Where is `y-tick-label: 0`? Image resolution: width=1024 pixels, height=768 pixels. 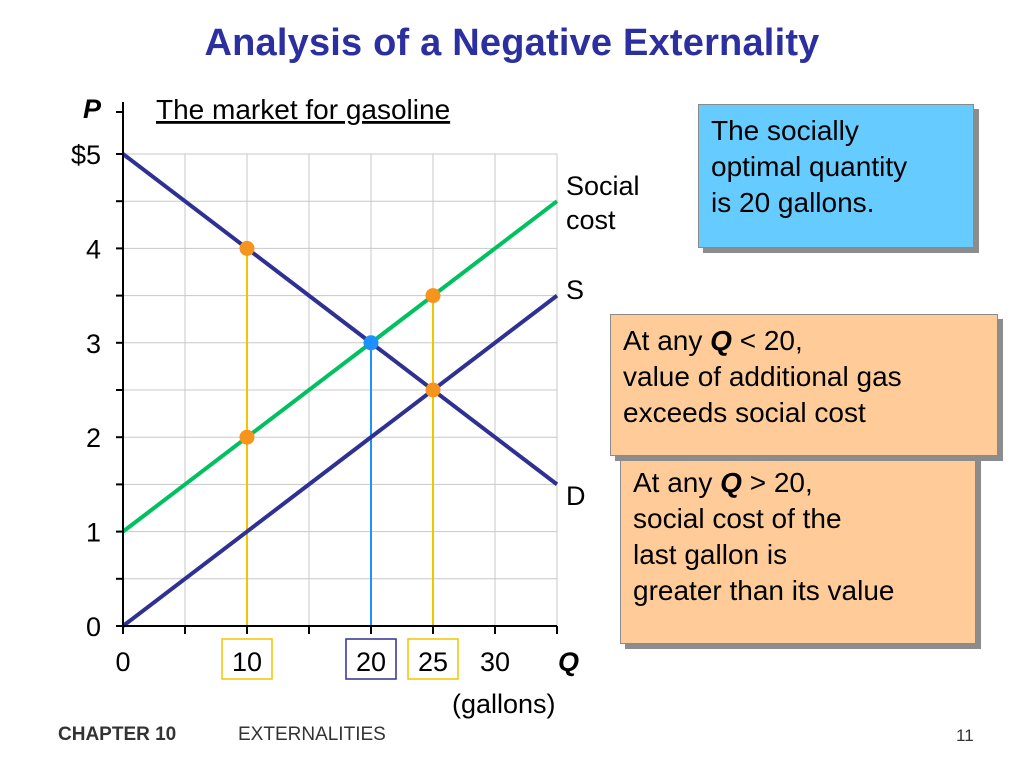
y-tick-label: 0 is located at coordinates (93, 627).